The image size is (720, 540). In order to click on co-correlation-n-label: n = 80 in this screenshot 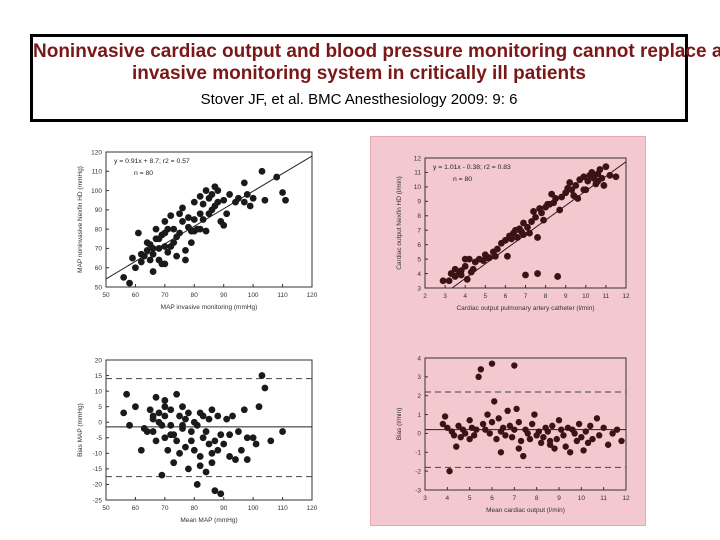, I will do `click(462, 179)`.